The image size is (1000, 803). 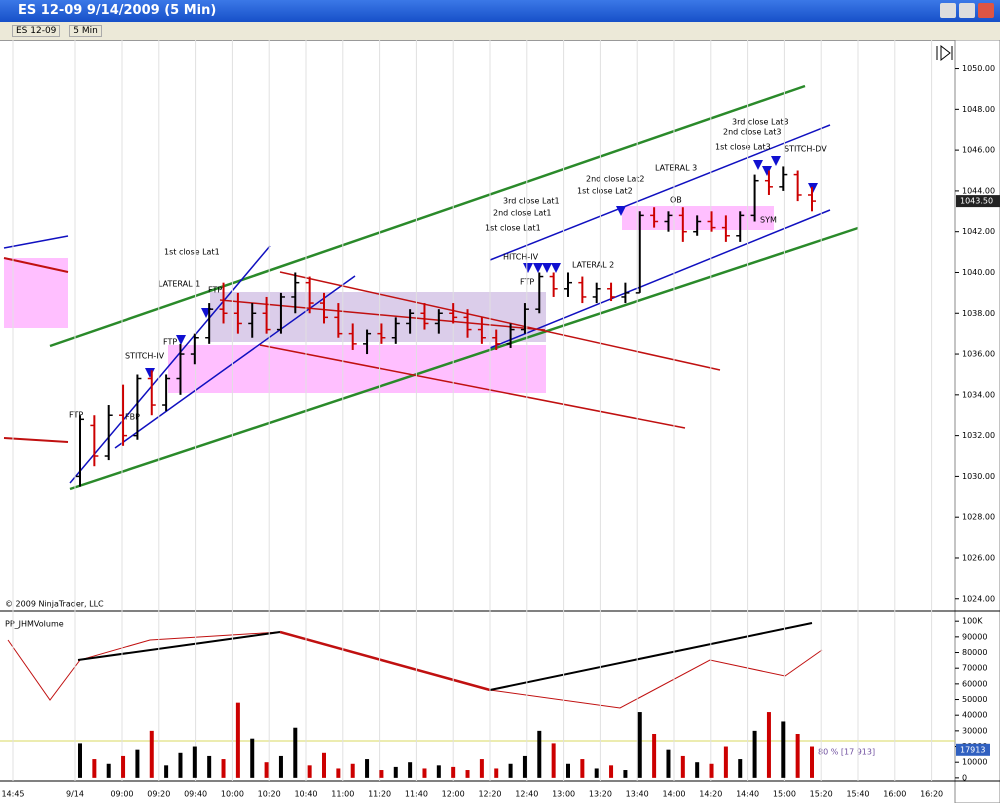 What do you see at coordinates (974, 762) in the screenshot?
I see `y-tick-label: 10000` at bounding box center [974, 762].